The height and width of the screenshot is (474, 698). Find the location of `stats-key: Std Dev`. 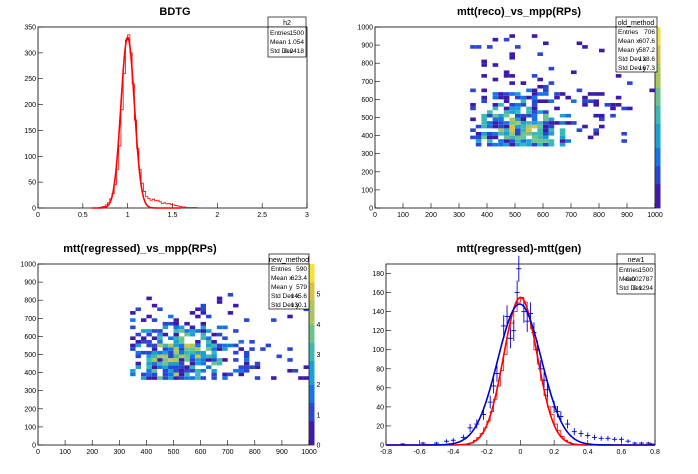

stats-key: Std Dev is located at coordinates (282, 51).